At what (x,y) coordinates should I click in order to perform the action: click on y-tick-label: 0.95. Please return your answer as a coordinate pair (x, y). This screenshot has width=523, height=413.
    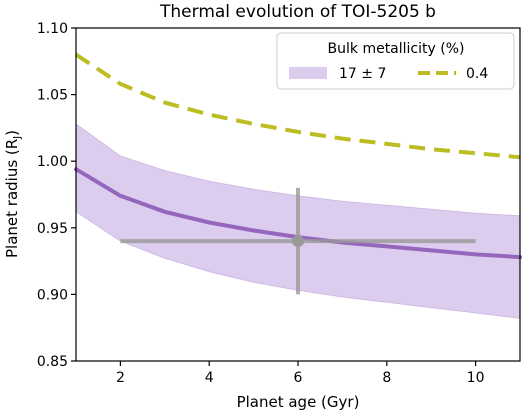
    Looking at the image, I should click on (52, 229).